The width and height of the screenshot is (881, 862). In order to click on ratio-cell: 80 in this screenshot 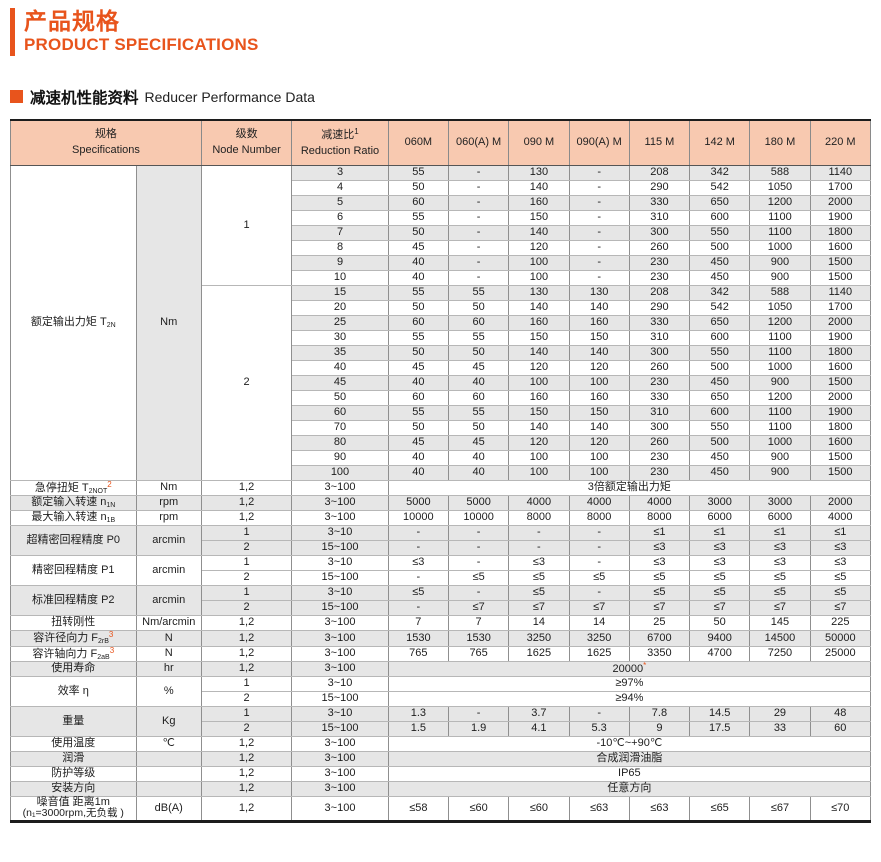, I will do `click(340, 442)`.